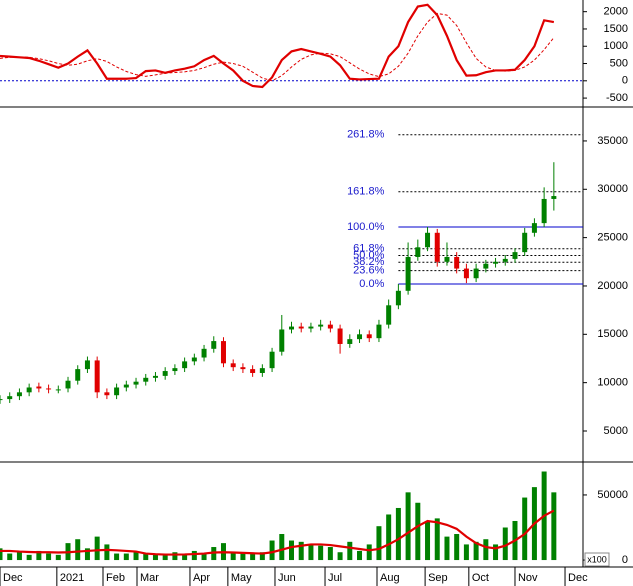  I want to click on y-tick-label: 20000, so click(612, 286).